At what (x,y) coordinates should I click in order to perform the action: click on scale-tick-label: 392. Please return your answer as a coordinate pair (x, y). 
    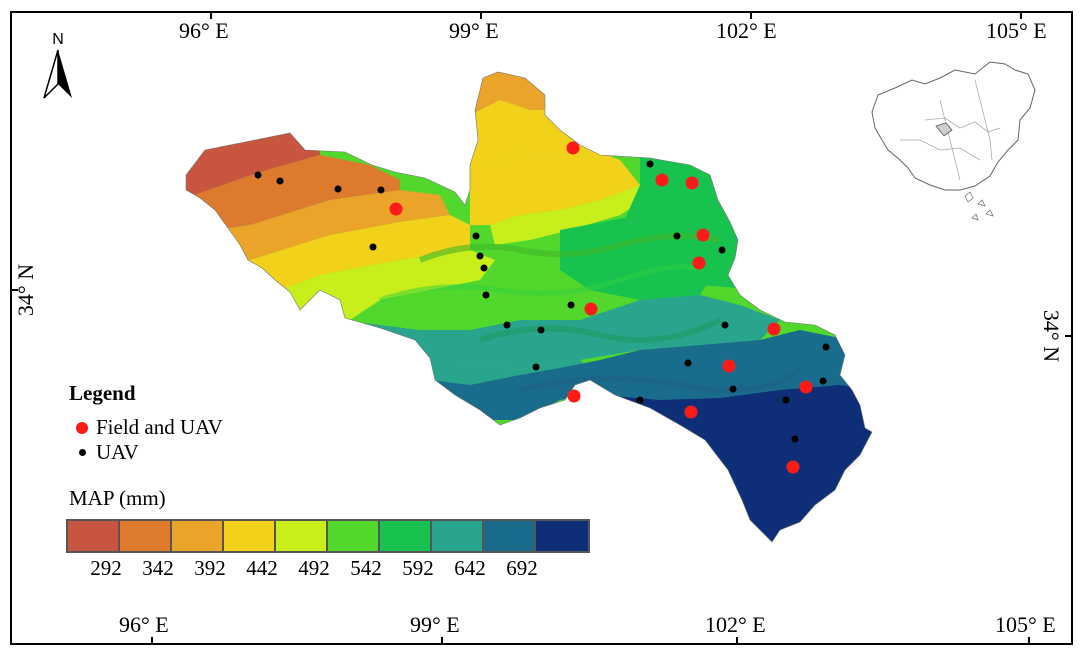
    Looking at the image, I should click on (210, 568).